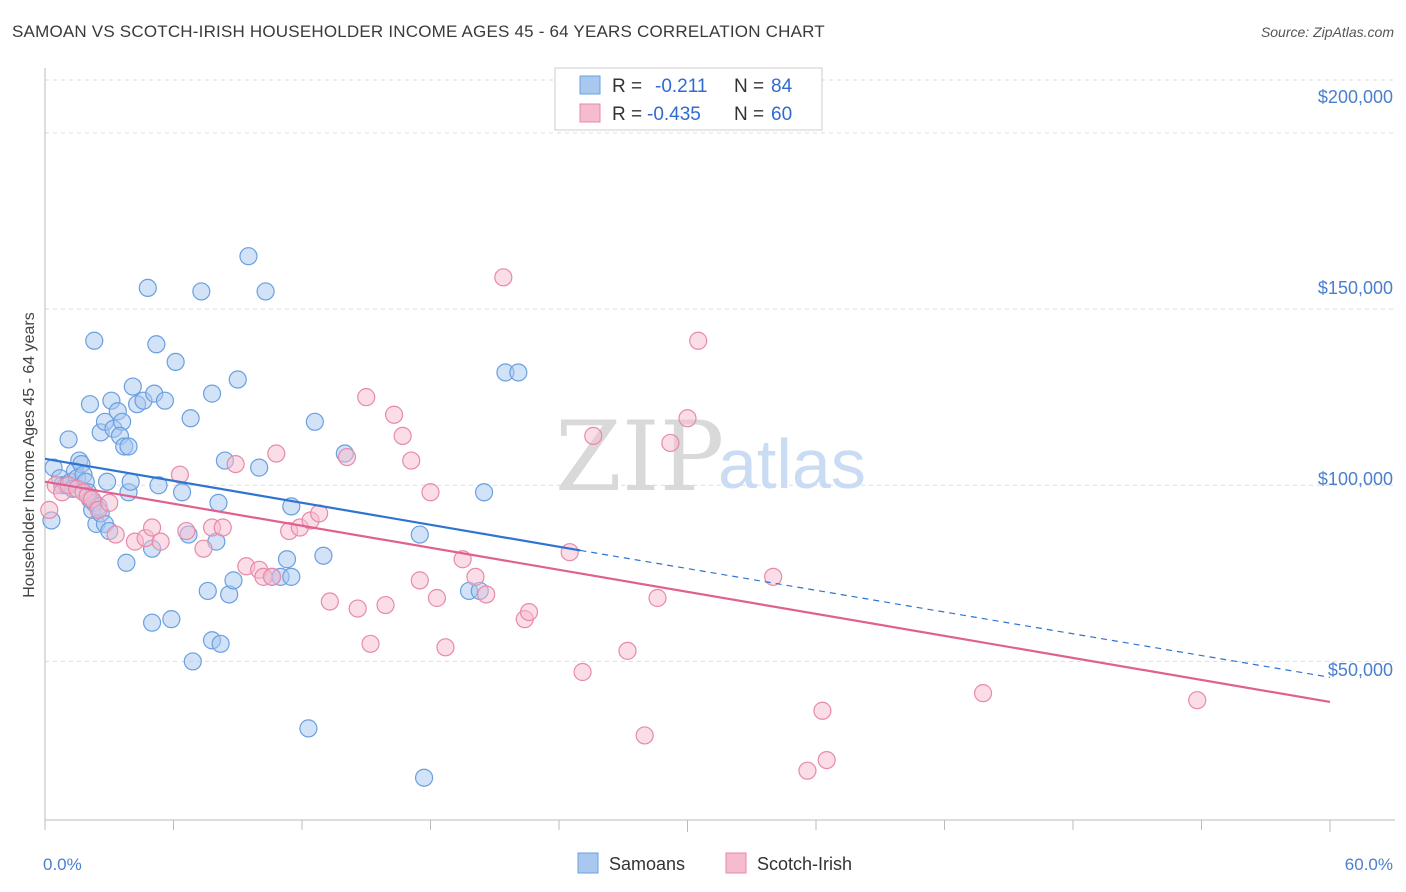  I want to click on trend-line-samoans, so click(312, 504).